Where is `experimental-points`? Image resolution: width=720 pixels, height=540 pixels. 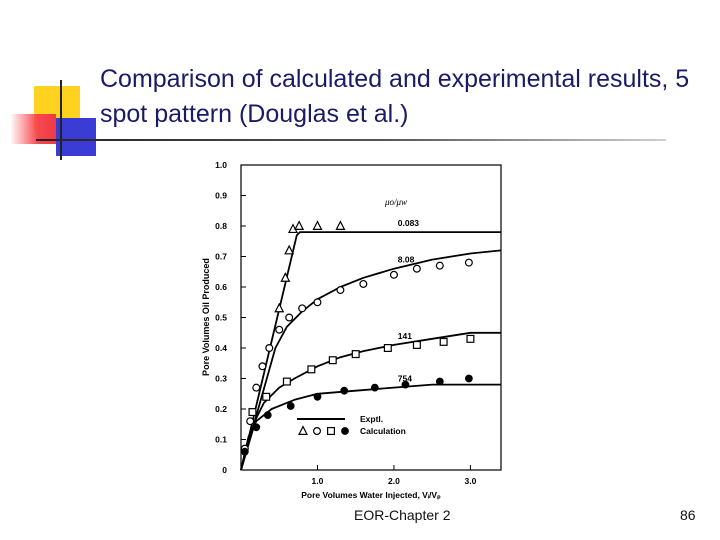 experimental-points is located at coordinates (357, 338).